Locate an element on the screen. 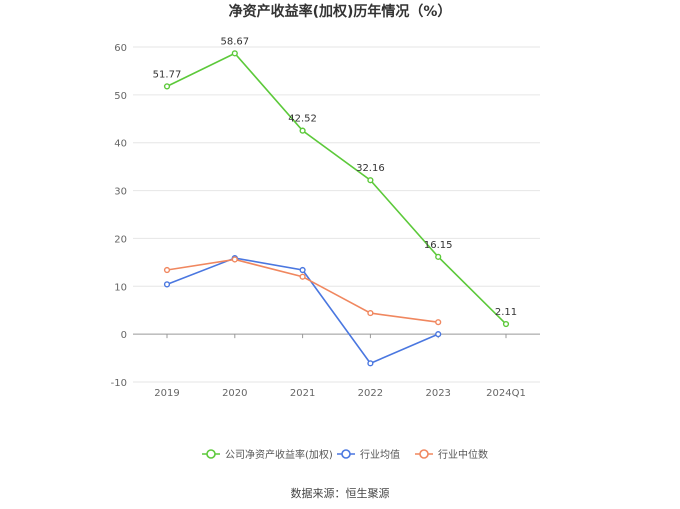 The image size is (680, 509). legend-label: 行业中位数 is located at coordinates (463, 454).